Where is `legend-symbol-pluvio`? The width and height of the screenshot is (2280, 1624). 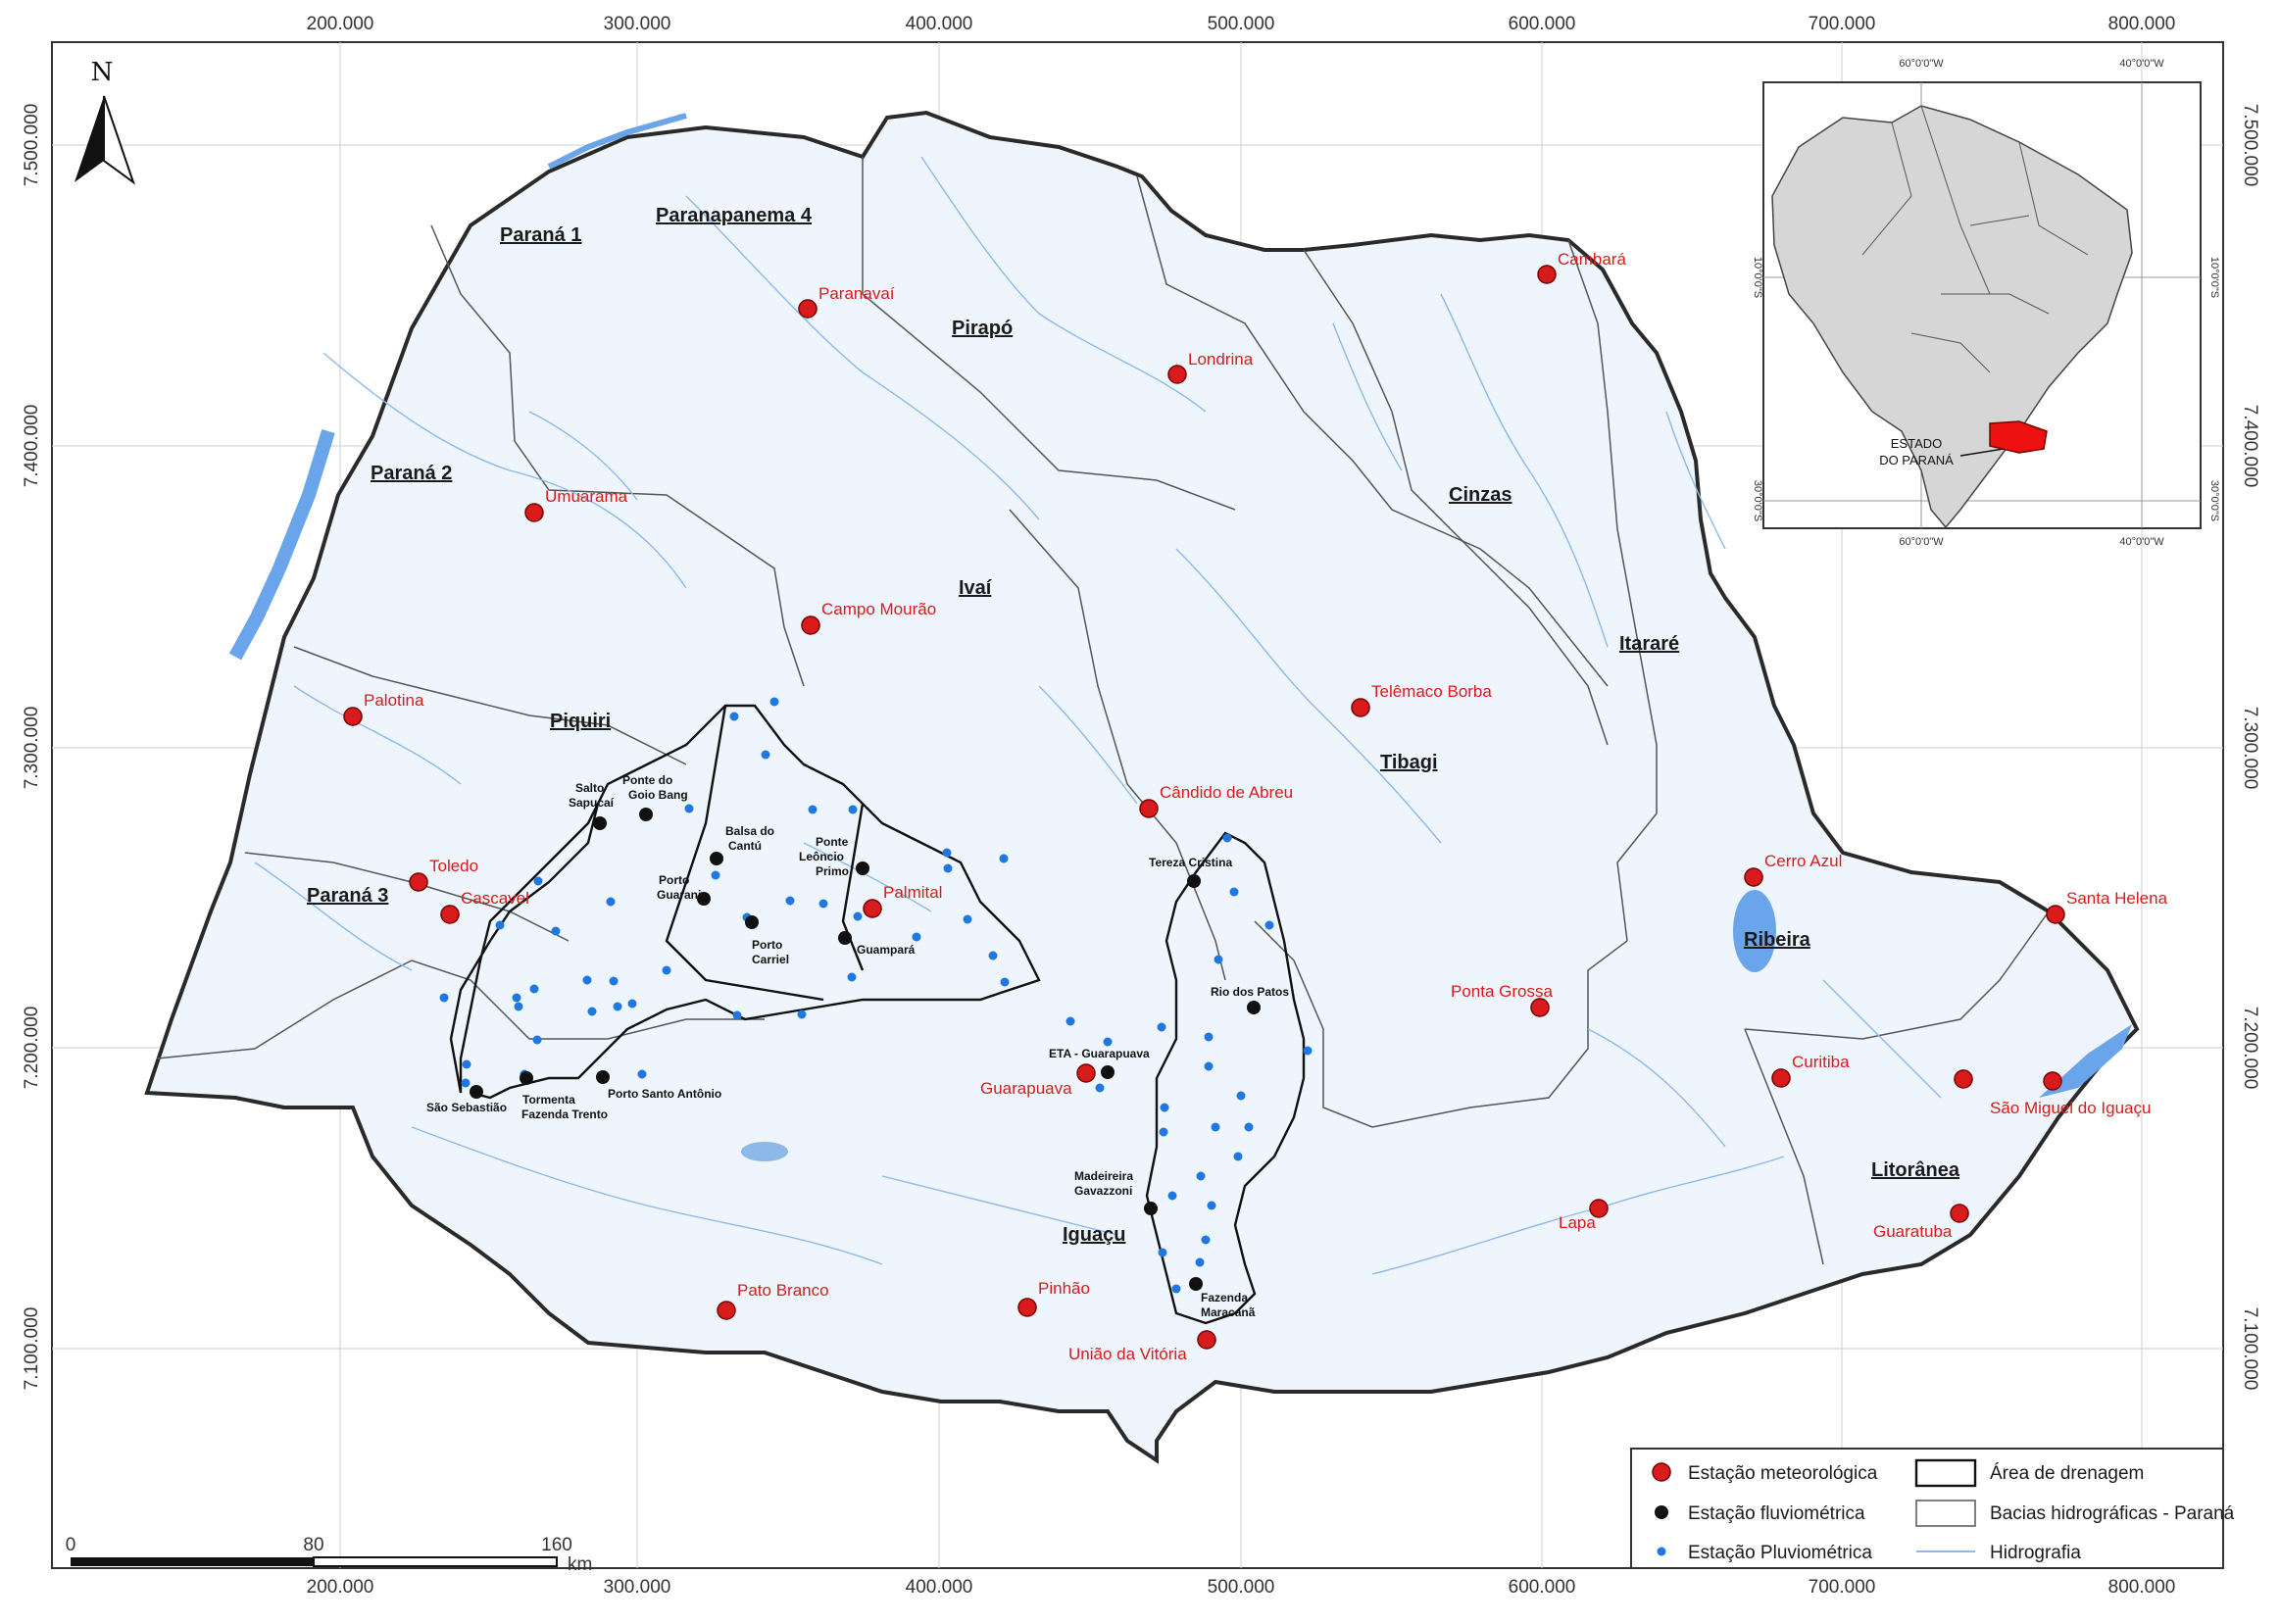
legend-symbol-pluvio is located at coordinates (1661, 1552).